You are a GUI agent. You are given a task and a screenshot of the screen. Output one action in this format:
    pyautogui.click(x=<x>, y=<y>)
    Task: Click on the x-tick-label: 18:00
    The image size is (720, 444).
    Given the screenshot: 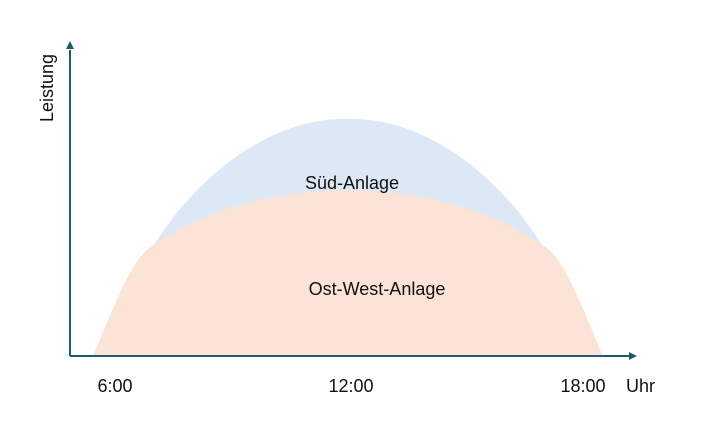 What is the action you would take?
    pyautogui.click(x=582, y=386)
    